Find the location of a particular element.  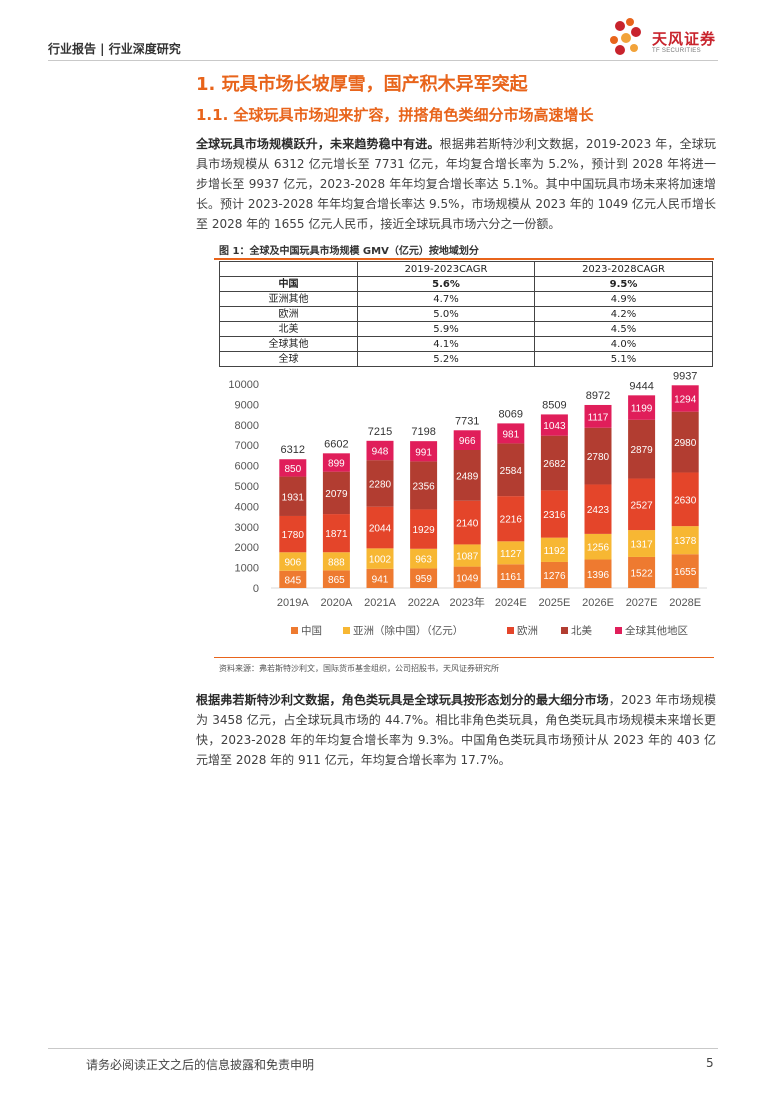

y-tick-label: 4000 is located at coordinates (247, 507).